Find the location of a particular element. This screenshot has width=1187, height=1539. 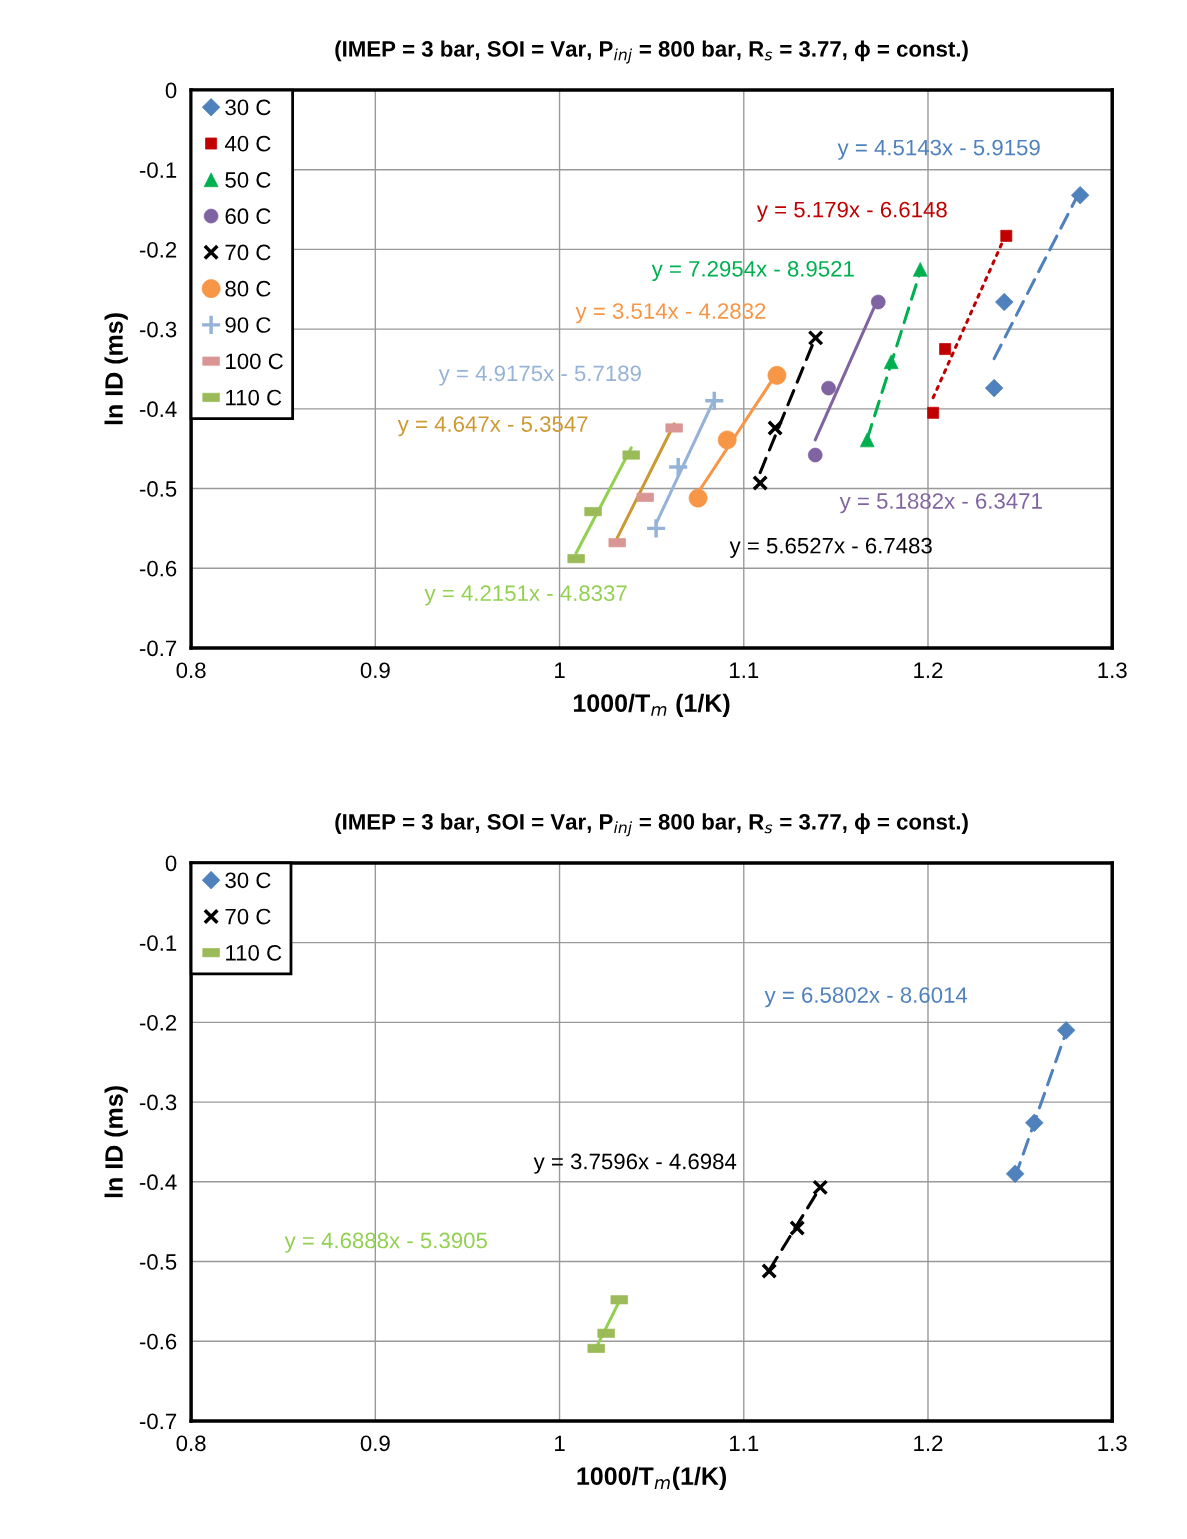

legend-label: 40 C is located at coordinates (247, 143).